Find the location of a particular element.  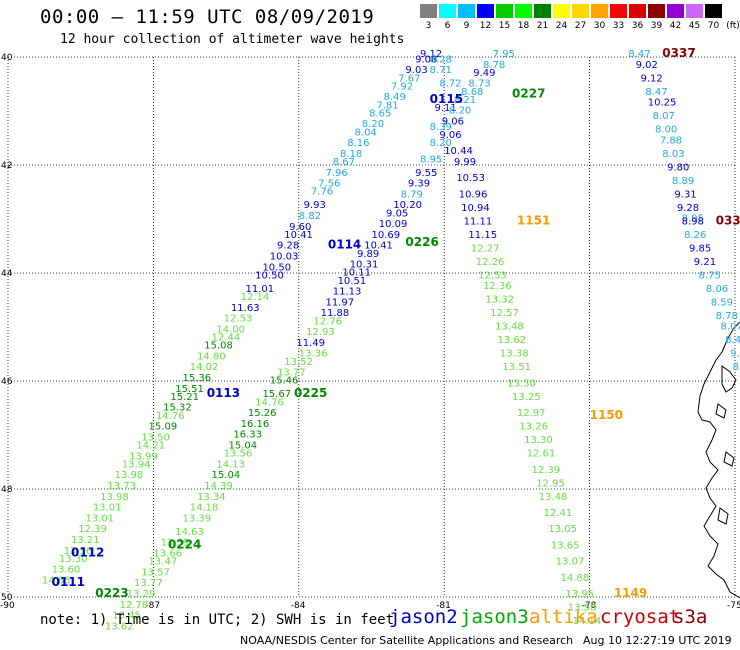

pass-time-label: 1151 is located at coordinates (533, 220).